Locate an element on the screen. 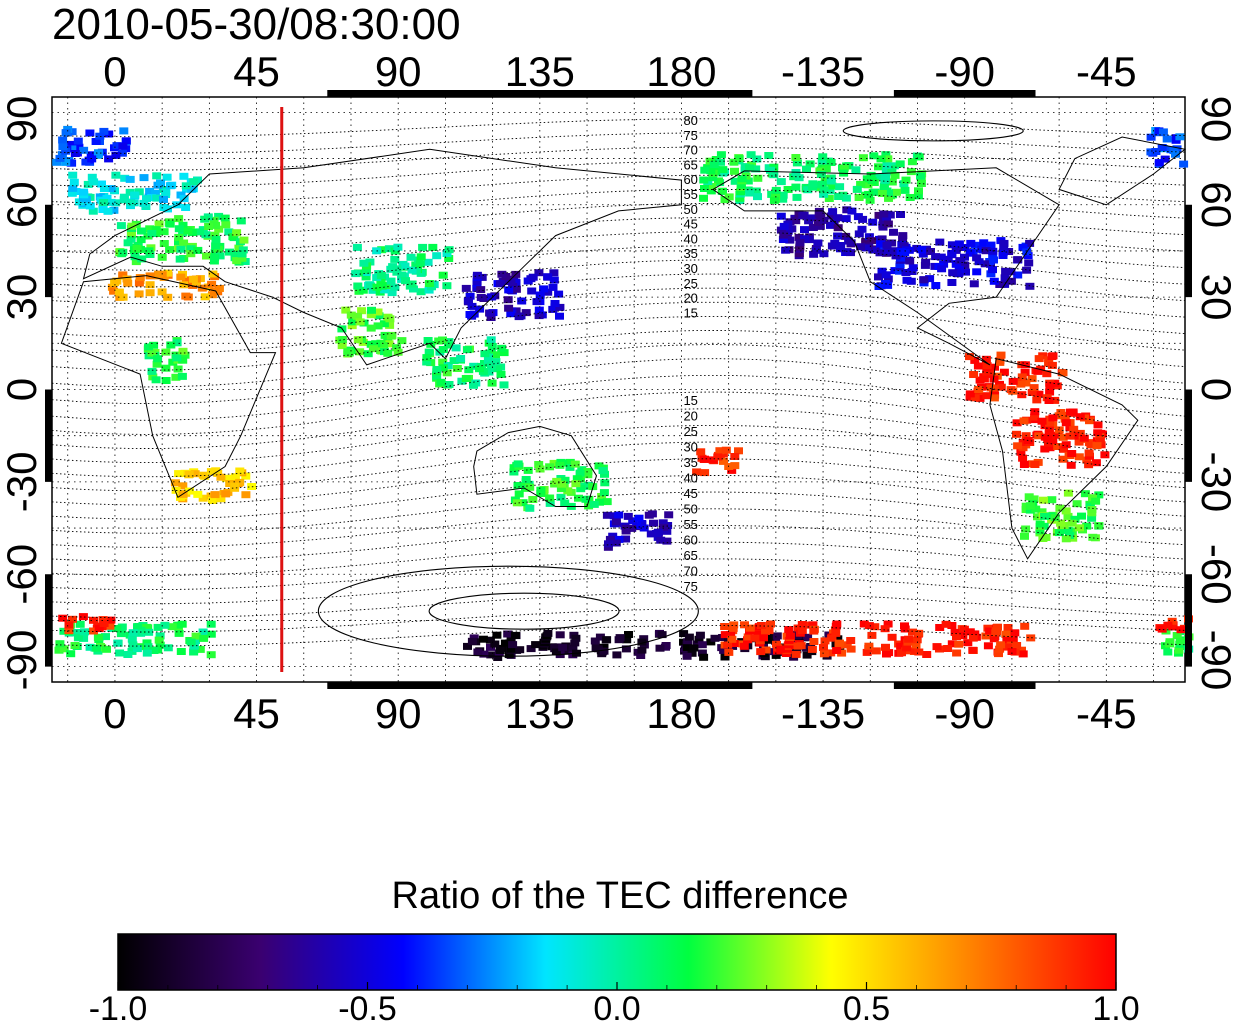 This screenshot has height=1024, width=1240. longitude-tick-label-bottom: -90 is located at coordinates (964, 713).